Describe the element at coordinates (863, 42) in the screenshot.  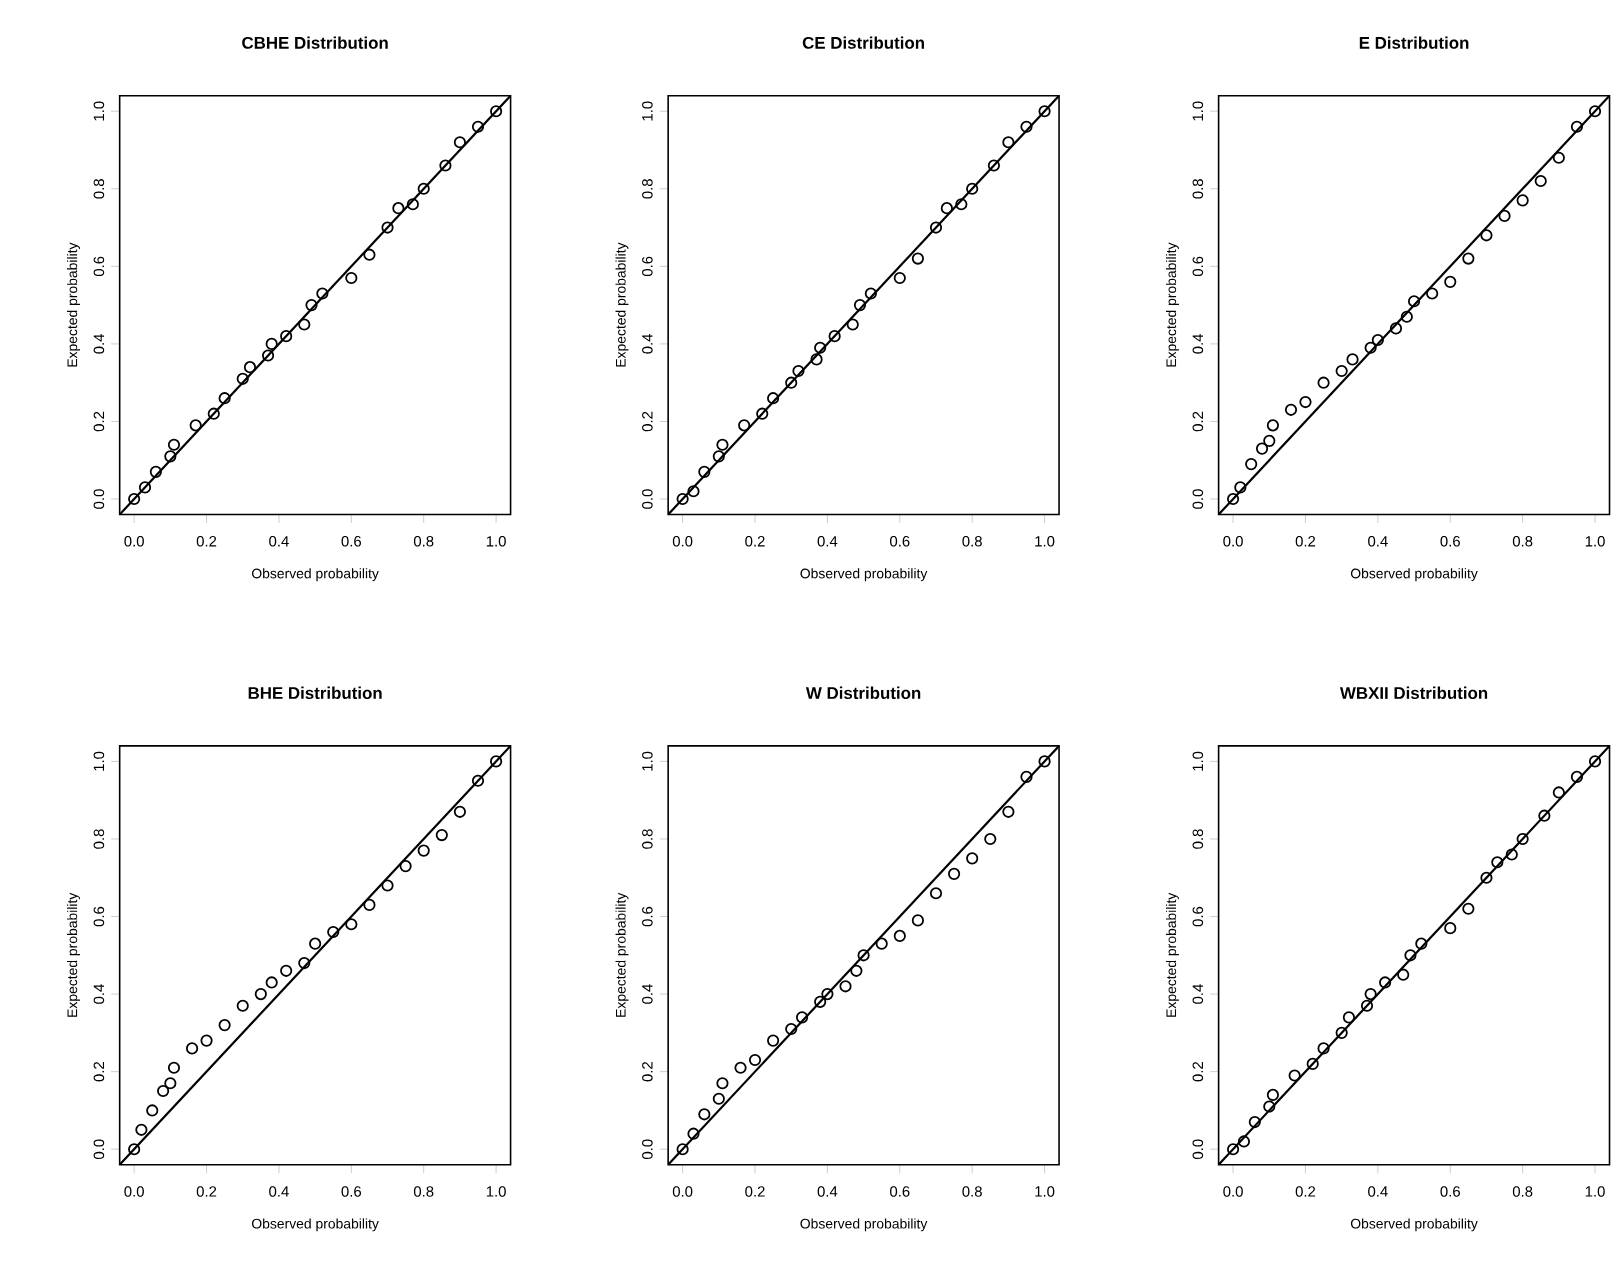
I see `chart-title: CE Distribution` at that location.